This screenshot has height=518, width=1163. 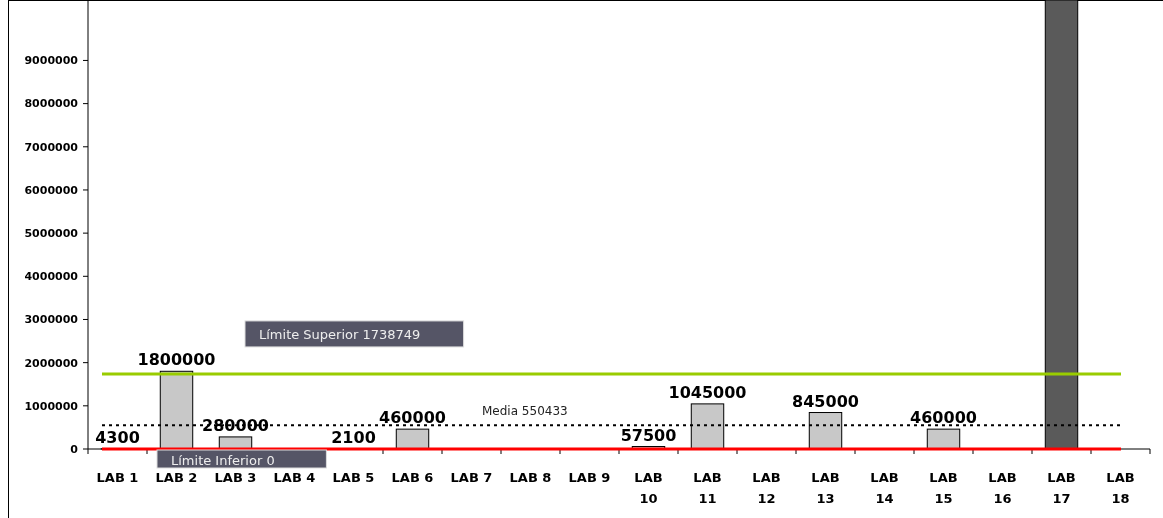 I want to click on ref-line-label: Límite Superior 1738749, so click(x=340, y=335).